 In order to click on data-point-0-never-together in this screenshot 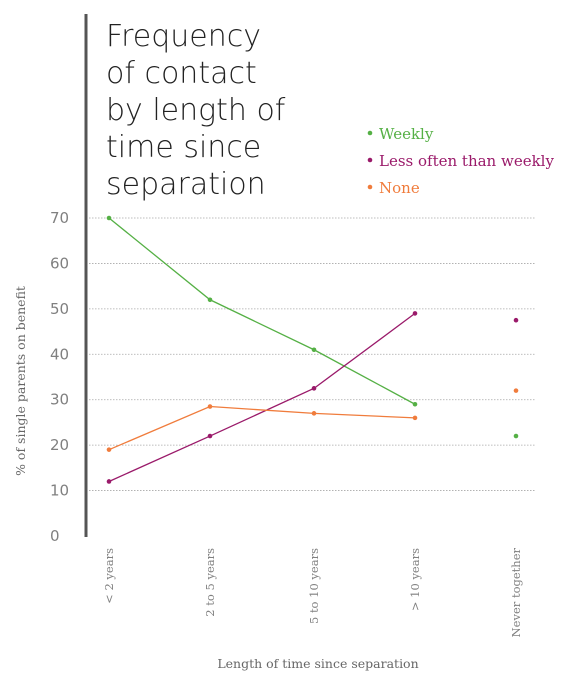, I will do `click(516, 436)`.